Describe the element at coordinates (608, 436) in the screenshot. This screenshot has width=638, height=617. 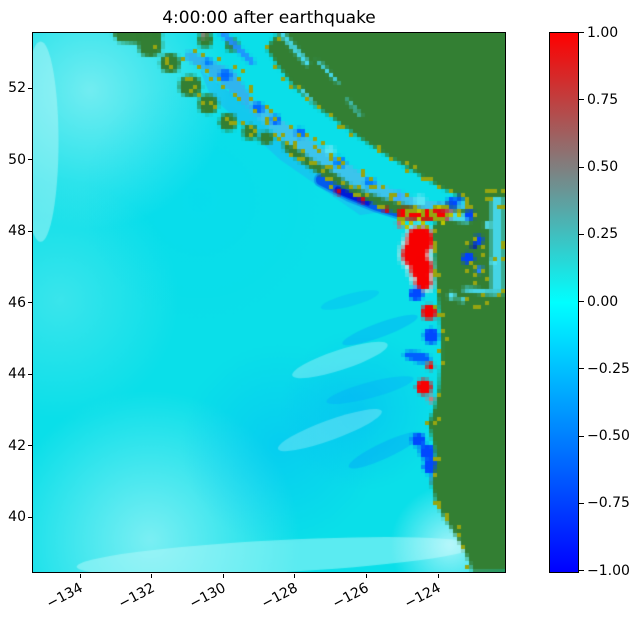
I see `colorbar-tick-label: −0.50` at that location.